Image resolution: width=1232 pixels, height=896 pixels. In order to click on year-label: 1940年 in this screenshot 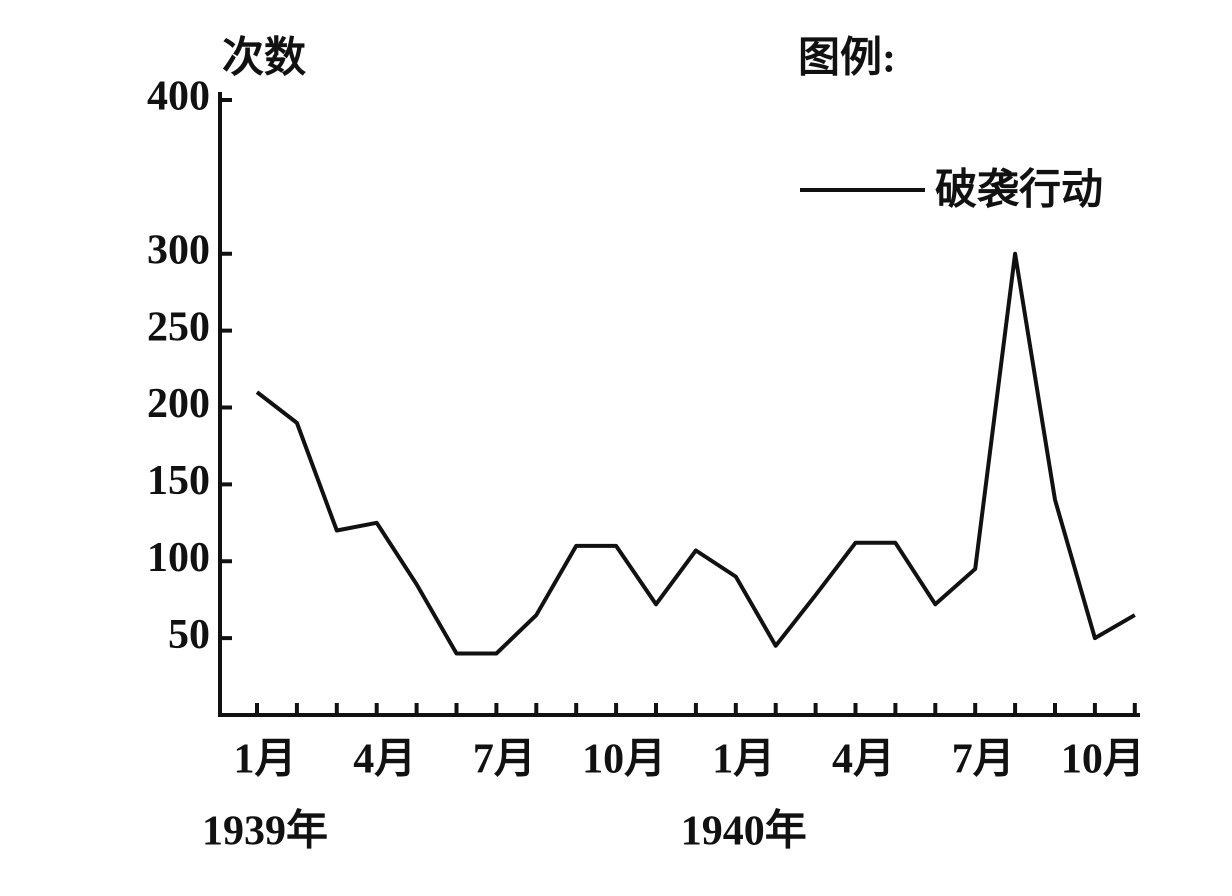, I will do `click(744, 831)`.